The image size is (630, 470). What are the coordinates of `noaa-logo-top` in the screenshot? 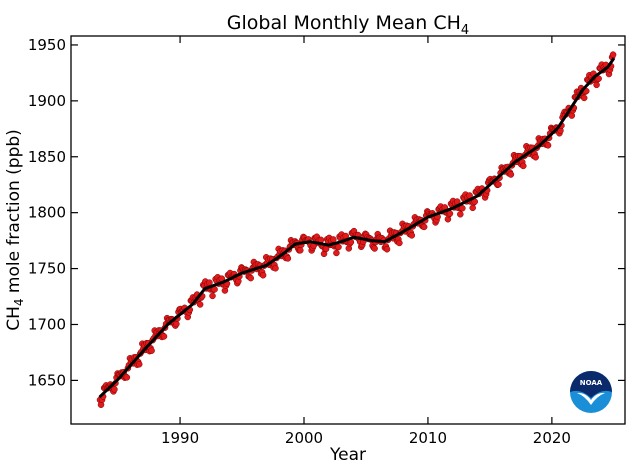 It's located at (591, 384).